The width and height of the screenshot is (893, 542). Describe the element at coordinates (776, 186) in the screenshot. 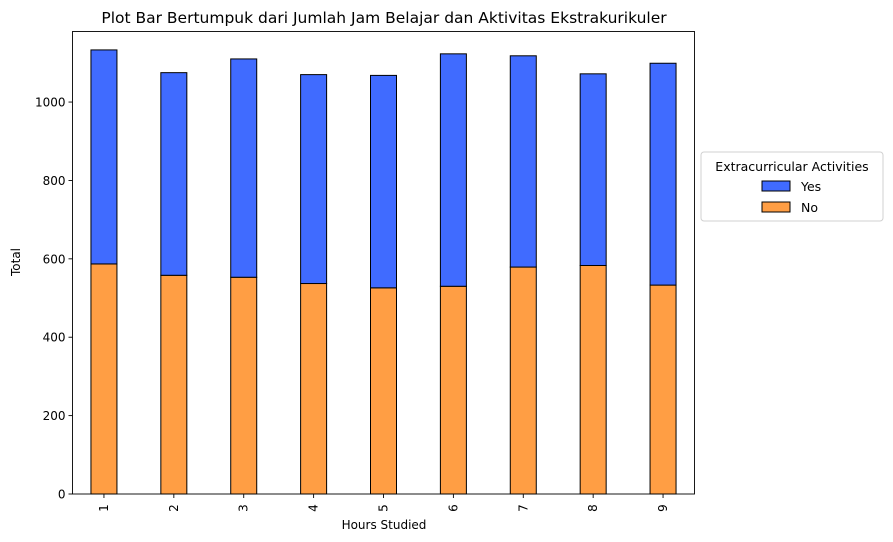

I see `legend-swatch-yes` at that location.